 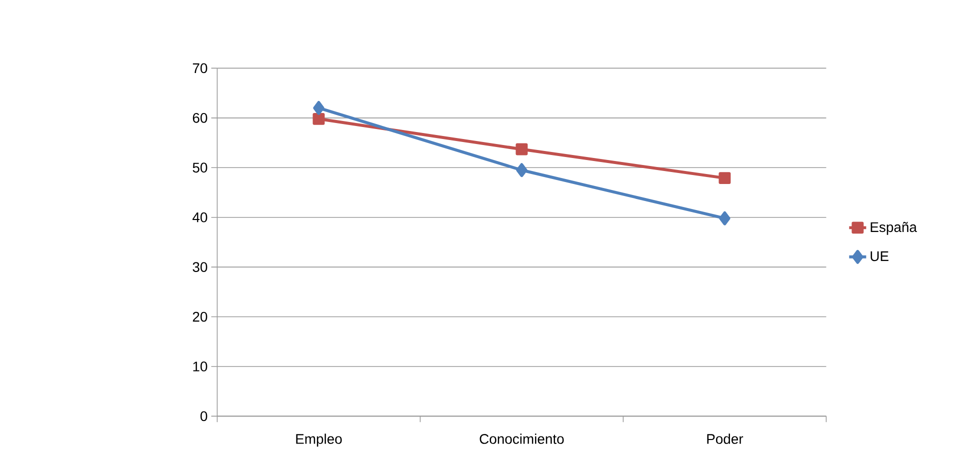 I want to click on y-tick-label: 40, so click(x=200, y=217).